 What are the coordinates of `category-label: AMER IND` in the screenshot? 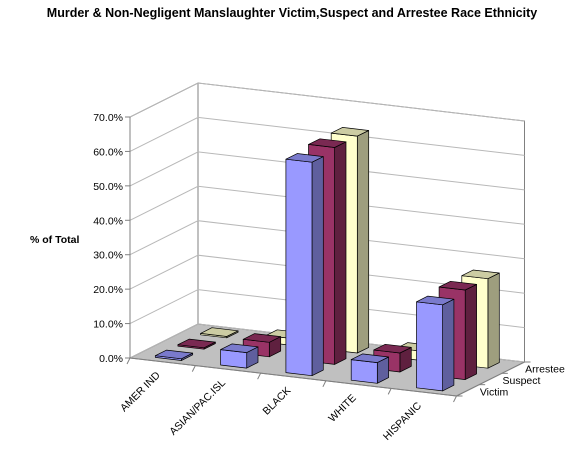 It's located at (140, 391).